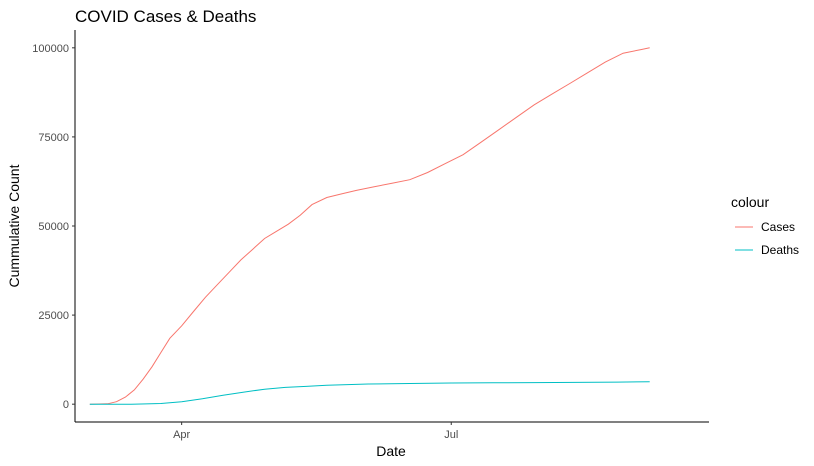  I want to click on y-tick-label: 0, so click(66, 405).